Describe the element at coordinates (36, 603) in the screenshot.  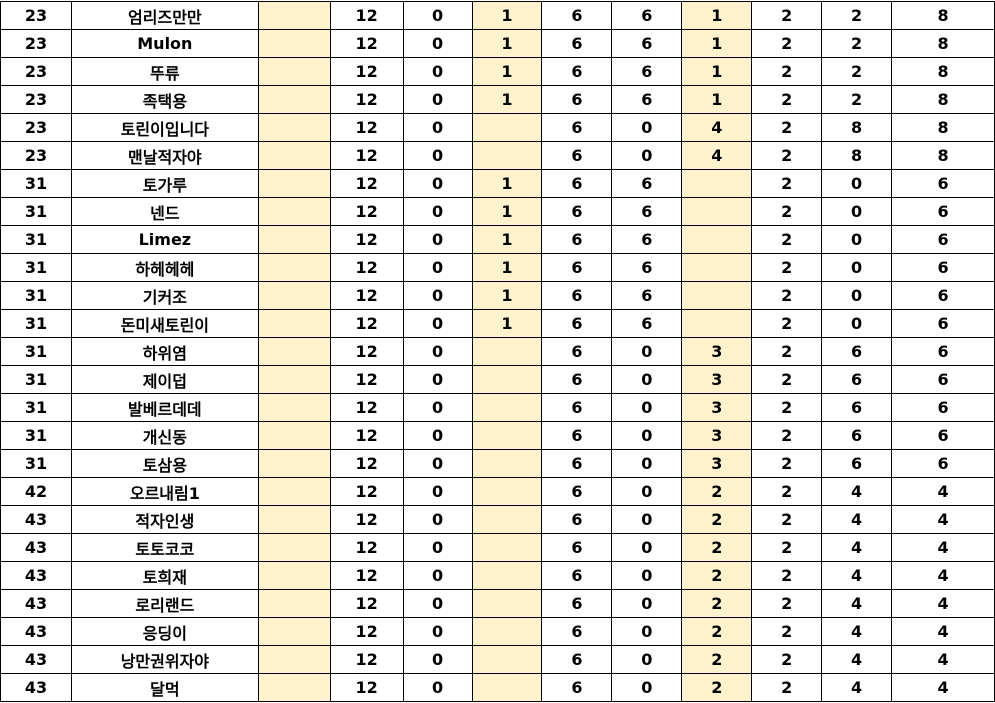
I see `rank-cell: 43` at that location.